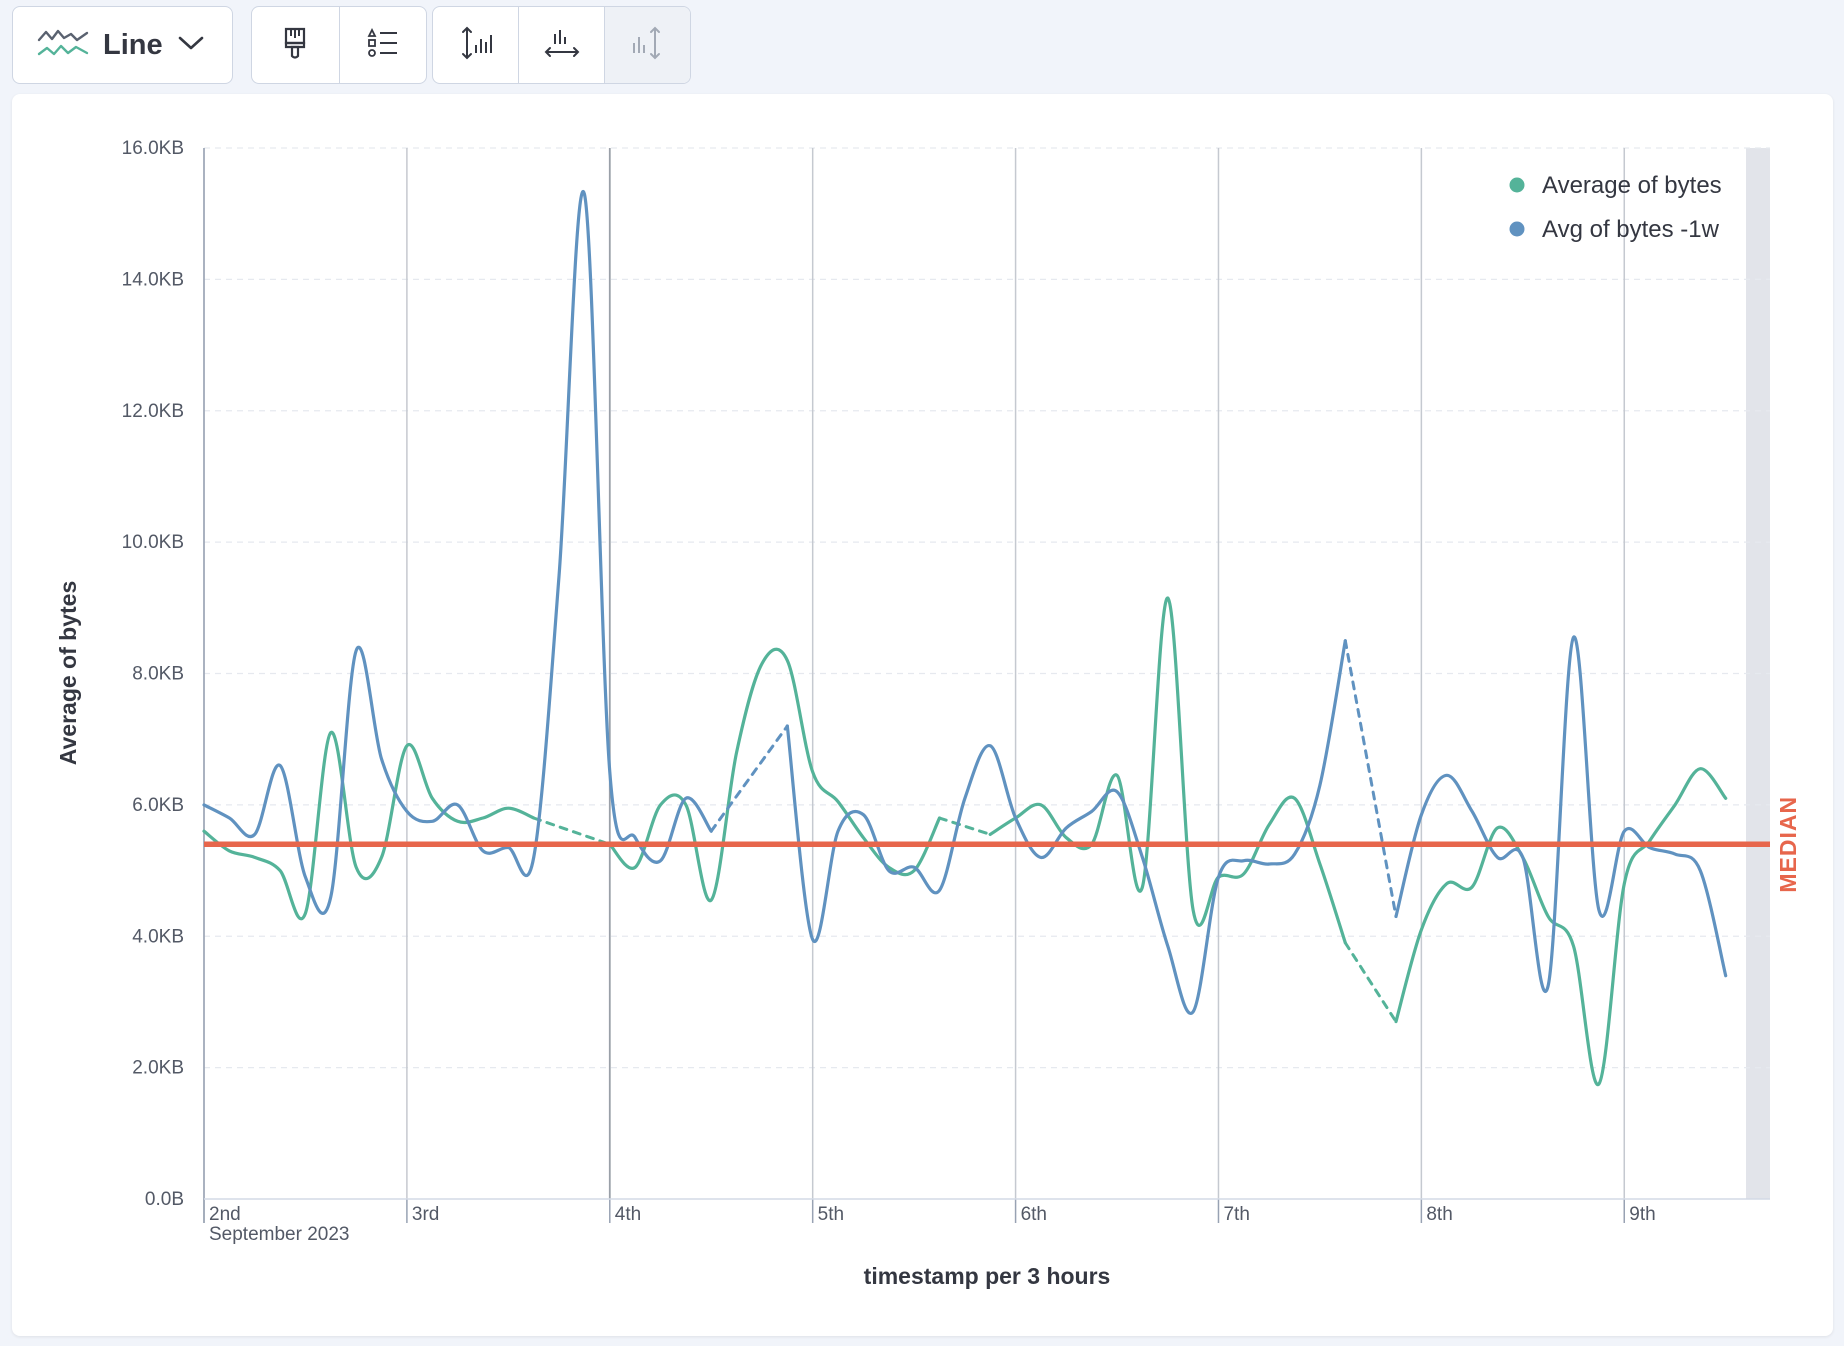  What do you see at coordinates (191, 45) in the screenshot?
I see `chevron-down-icon` at bounding box center [191, 45].